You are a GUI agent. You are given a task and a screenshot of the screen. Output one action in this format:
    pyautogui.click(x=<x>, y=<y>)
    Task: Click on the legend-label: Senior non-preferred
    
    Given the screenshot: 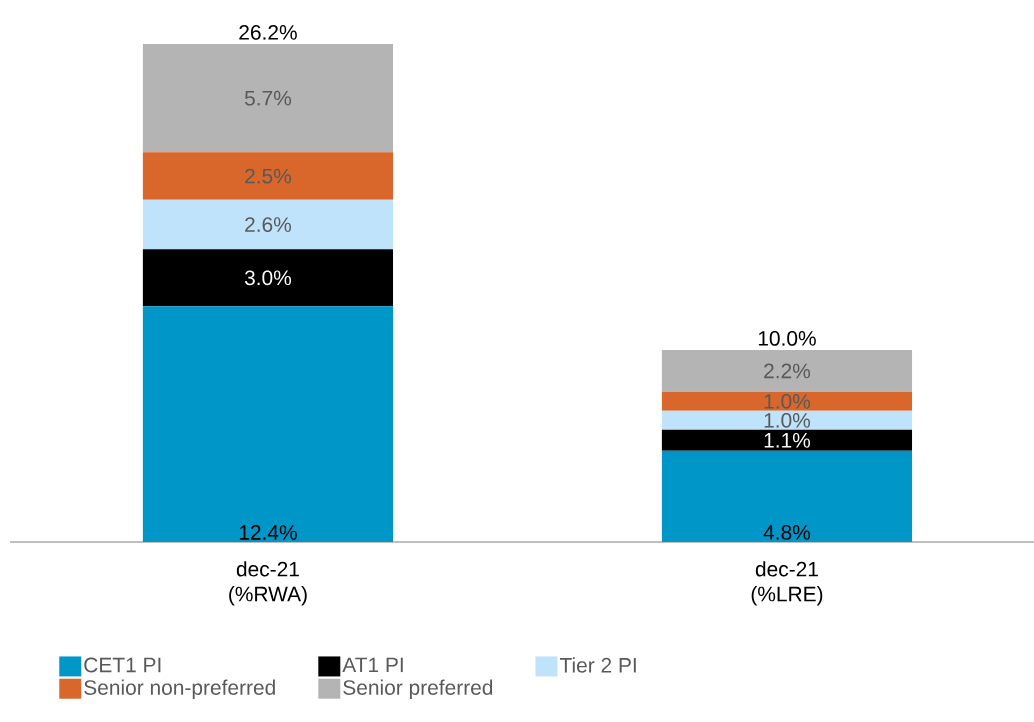 What is the action you would take?
    pyautogui.click(x=179, y=689)
    